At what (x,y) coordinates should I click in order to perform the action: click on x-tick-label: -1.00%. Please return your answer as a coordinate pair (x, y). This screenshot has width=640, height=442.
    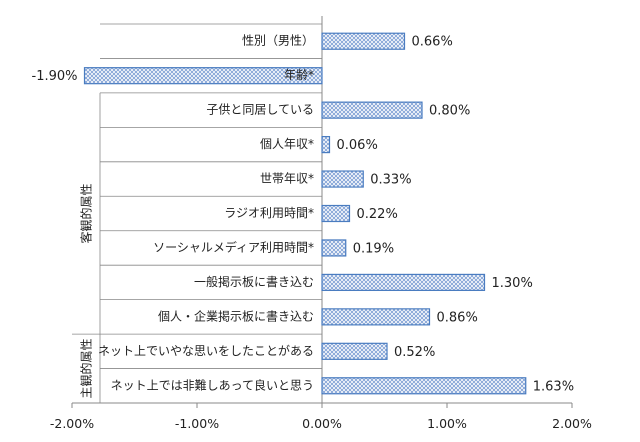
    Looking at the image, I should click on (197, 423).